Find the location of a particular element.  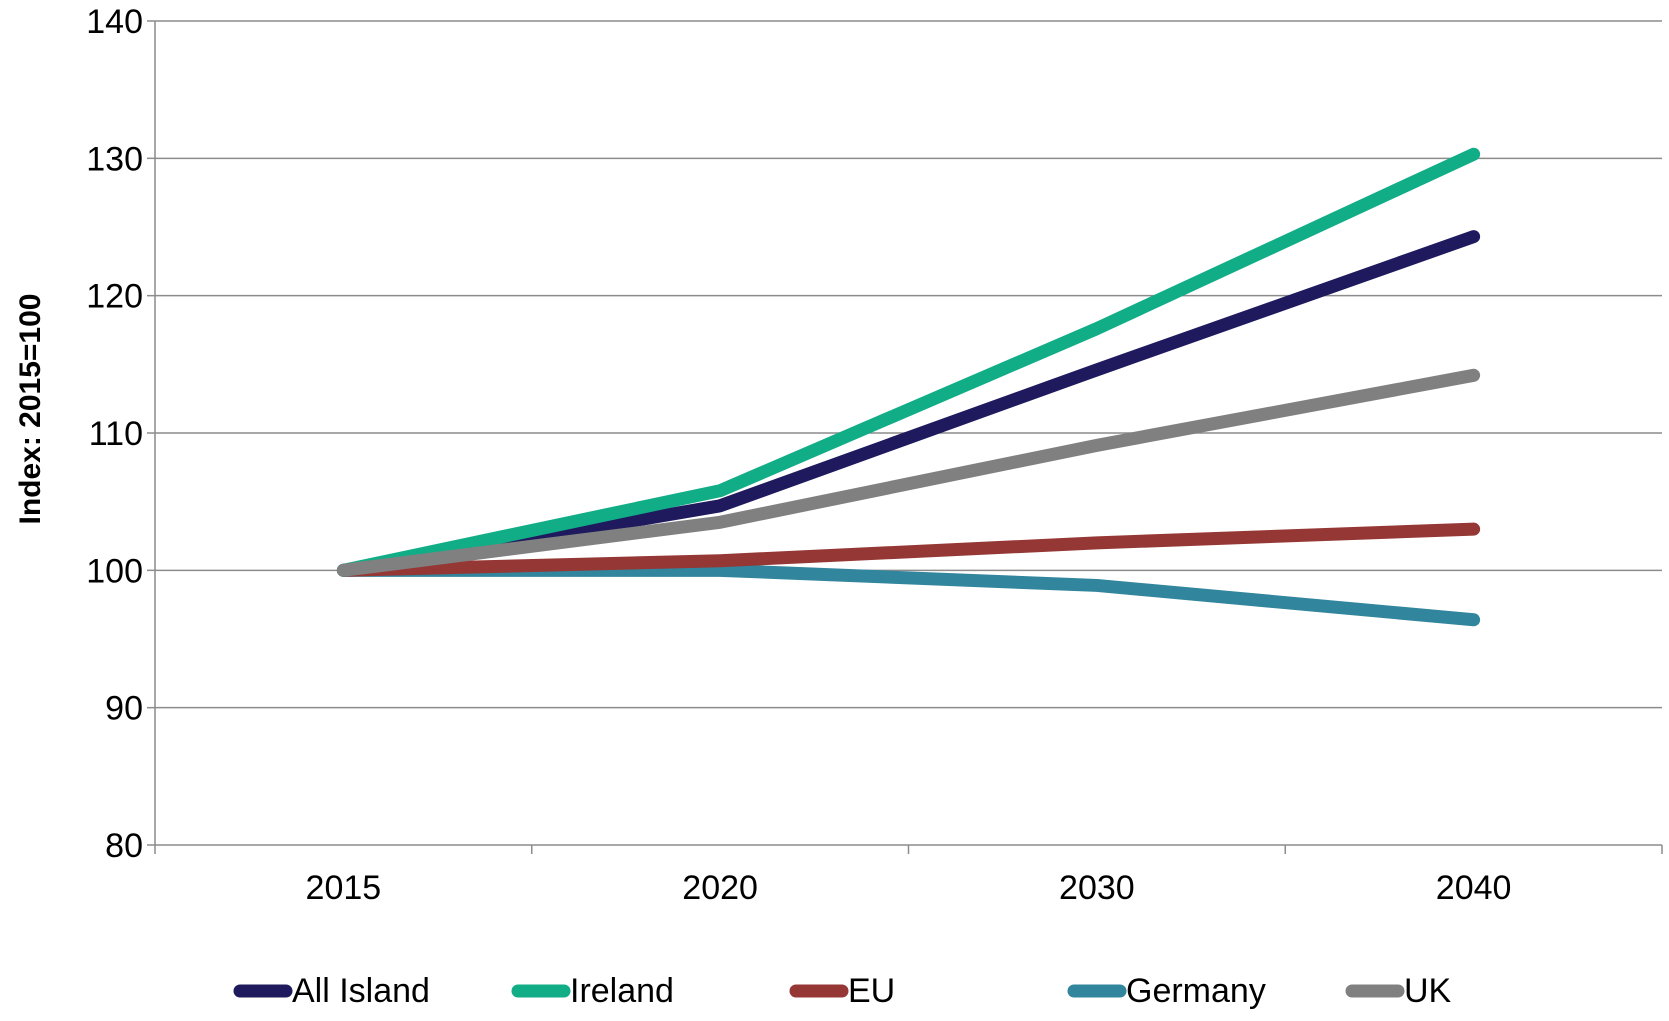

y-axis-title: Index: 2015=100 is located at coordinates (30, 409).